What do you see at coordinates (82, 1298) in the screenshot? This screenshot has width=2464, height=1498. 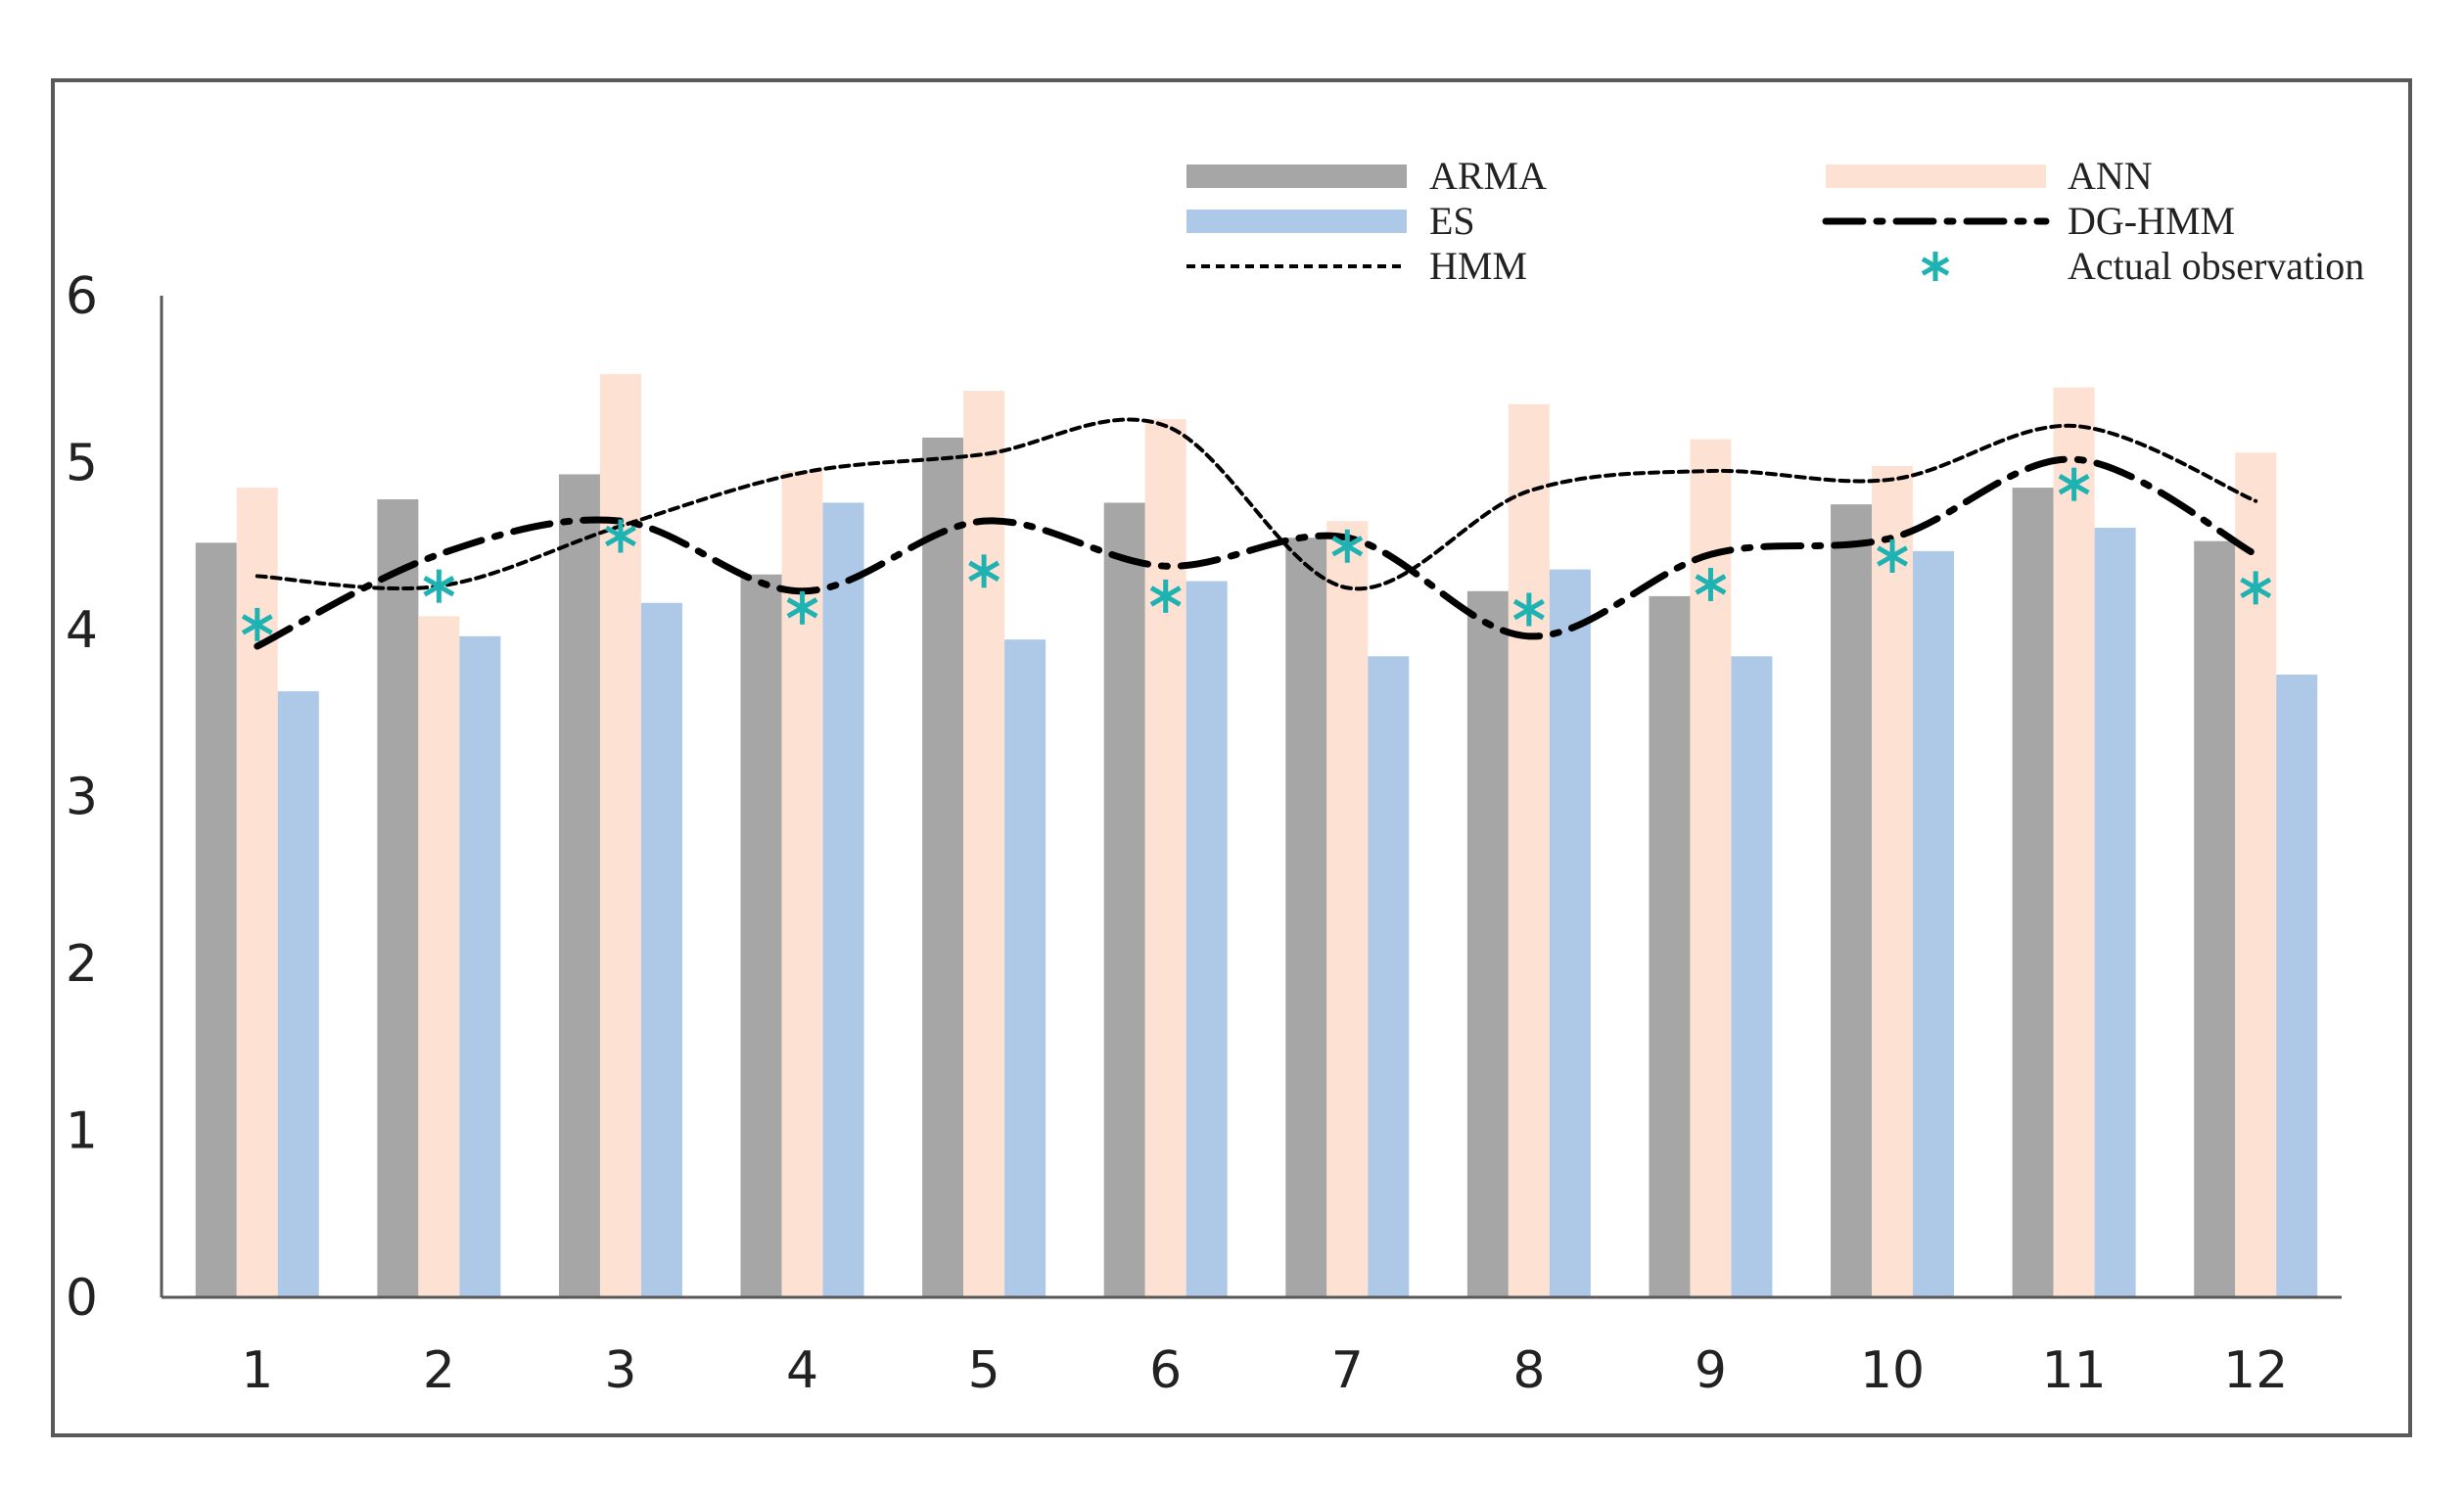 I see `y-tick-label-0: 0` at bounding box center [82, 1298].